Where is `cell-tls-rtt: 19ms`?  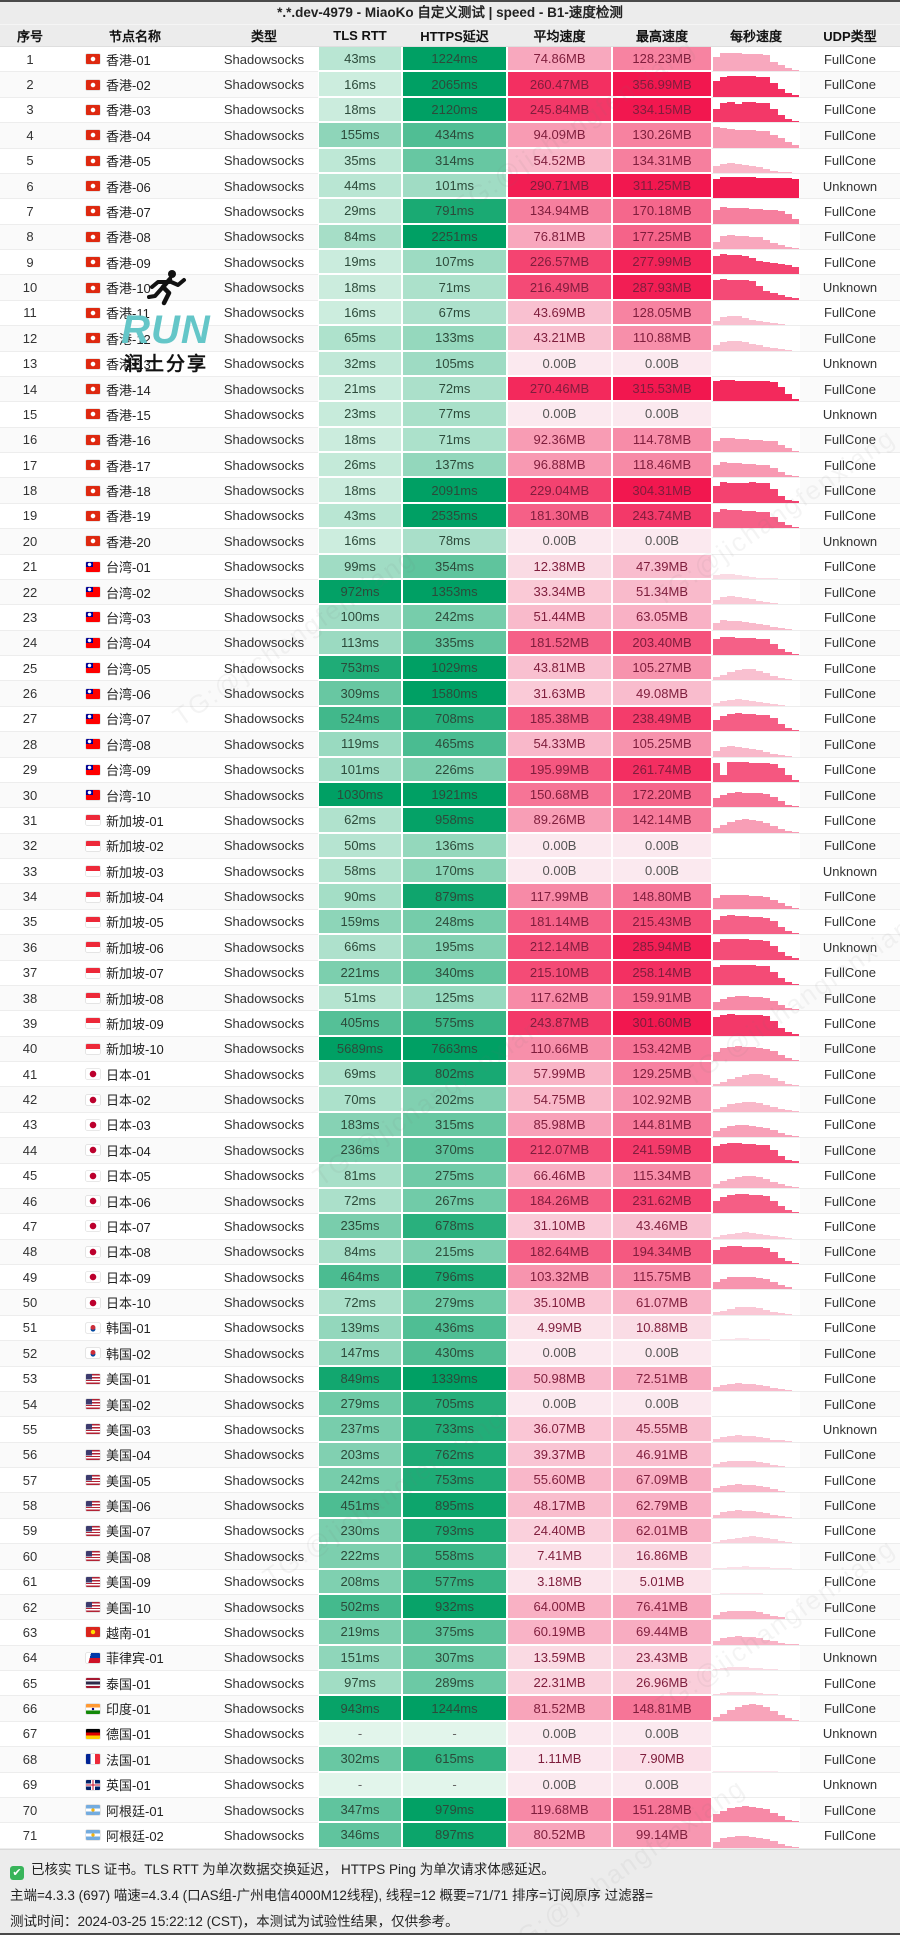 cell-tls-rtt: 19ms is located at coordinates (360, 263).